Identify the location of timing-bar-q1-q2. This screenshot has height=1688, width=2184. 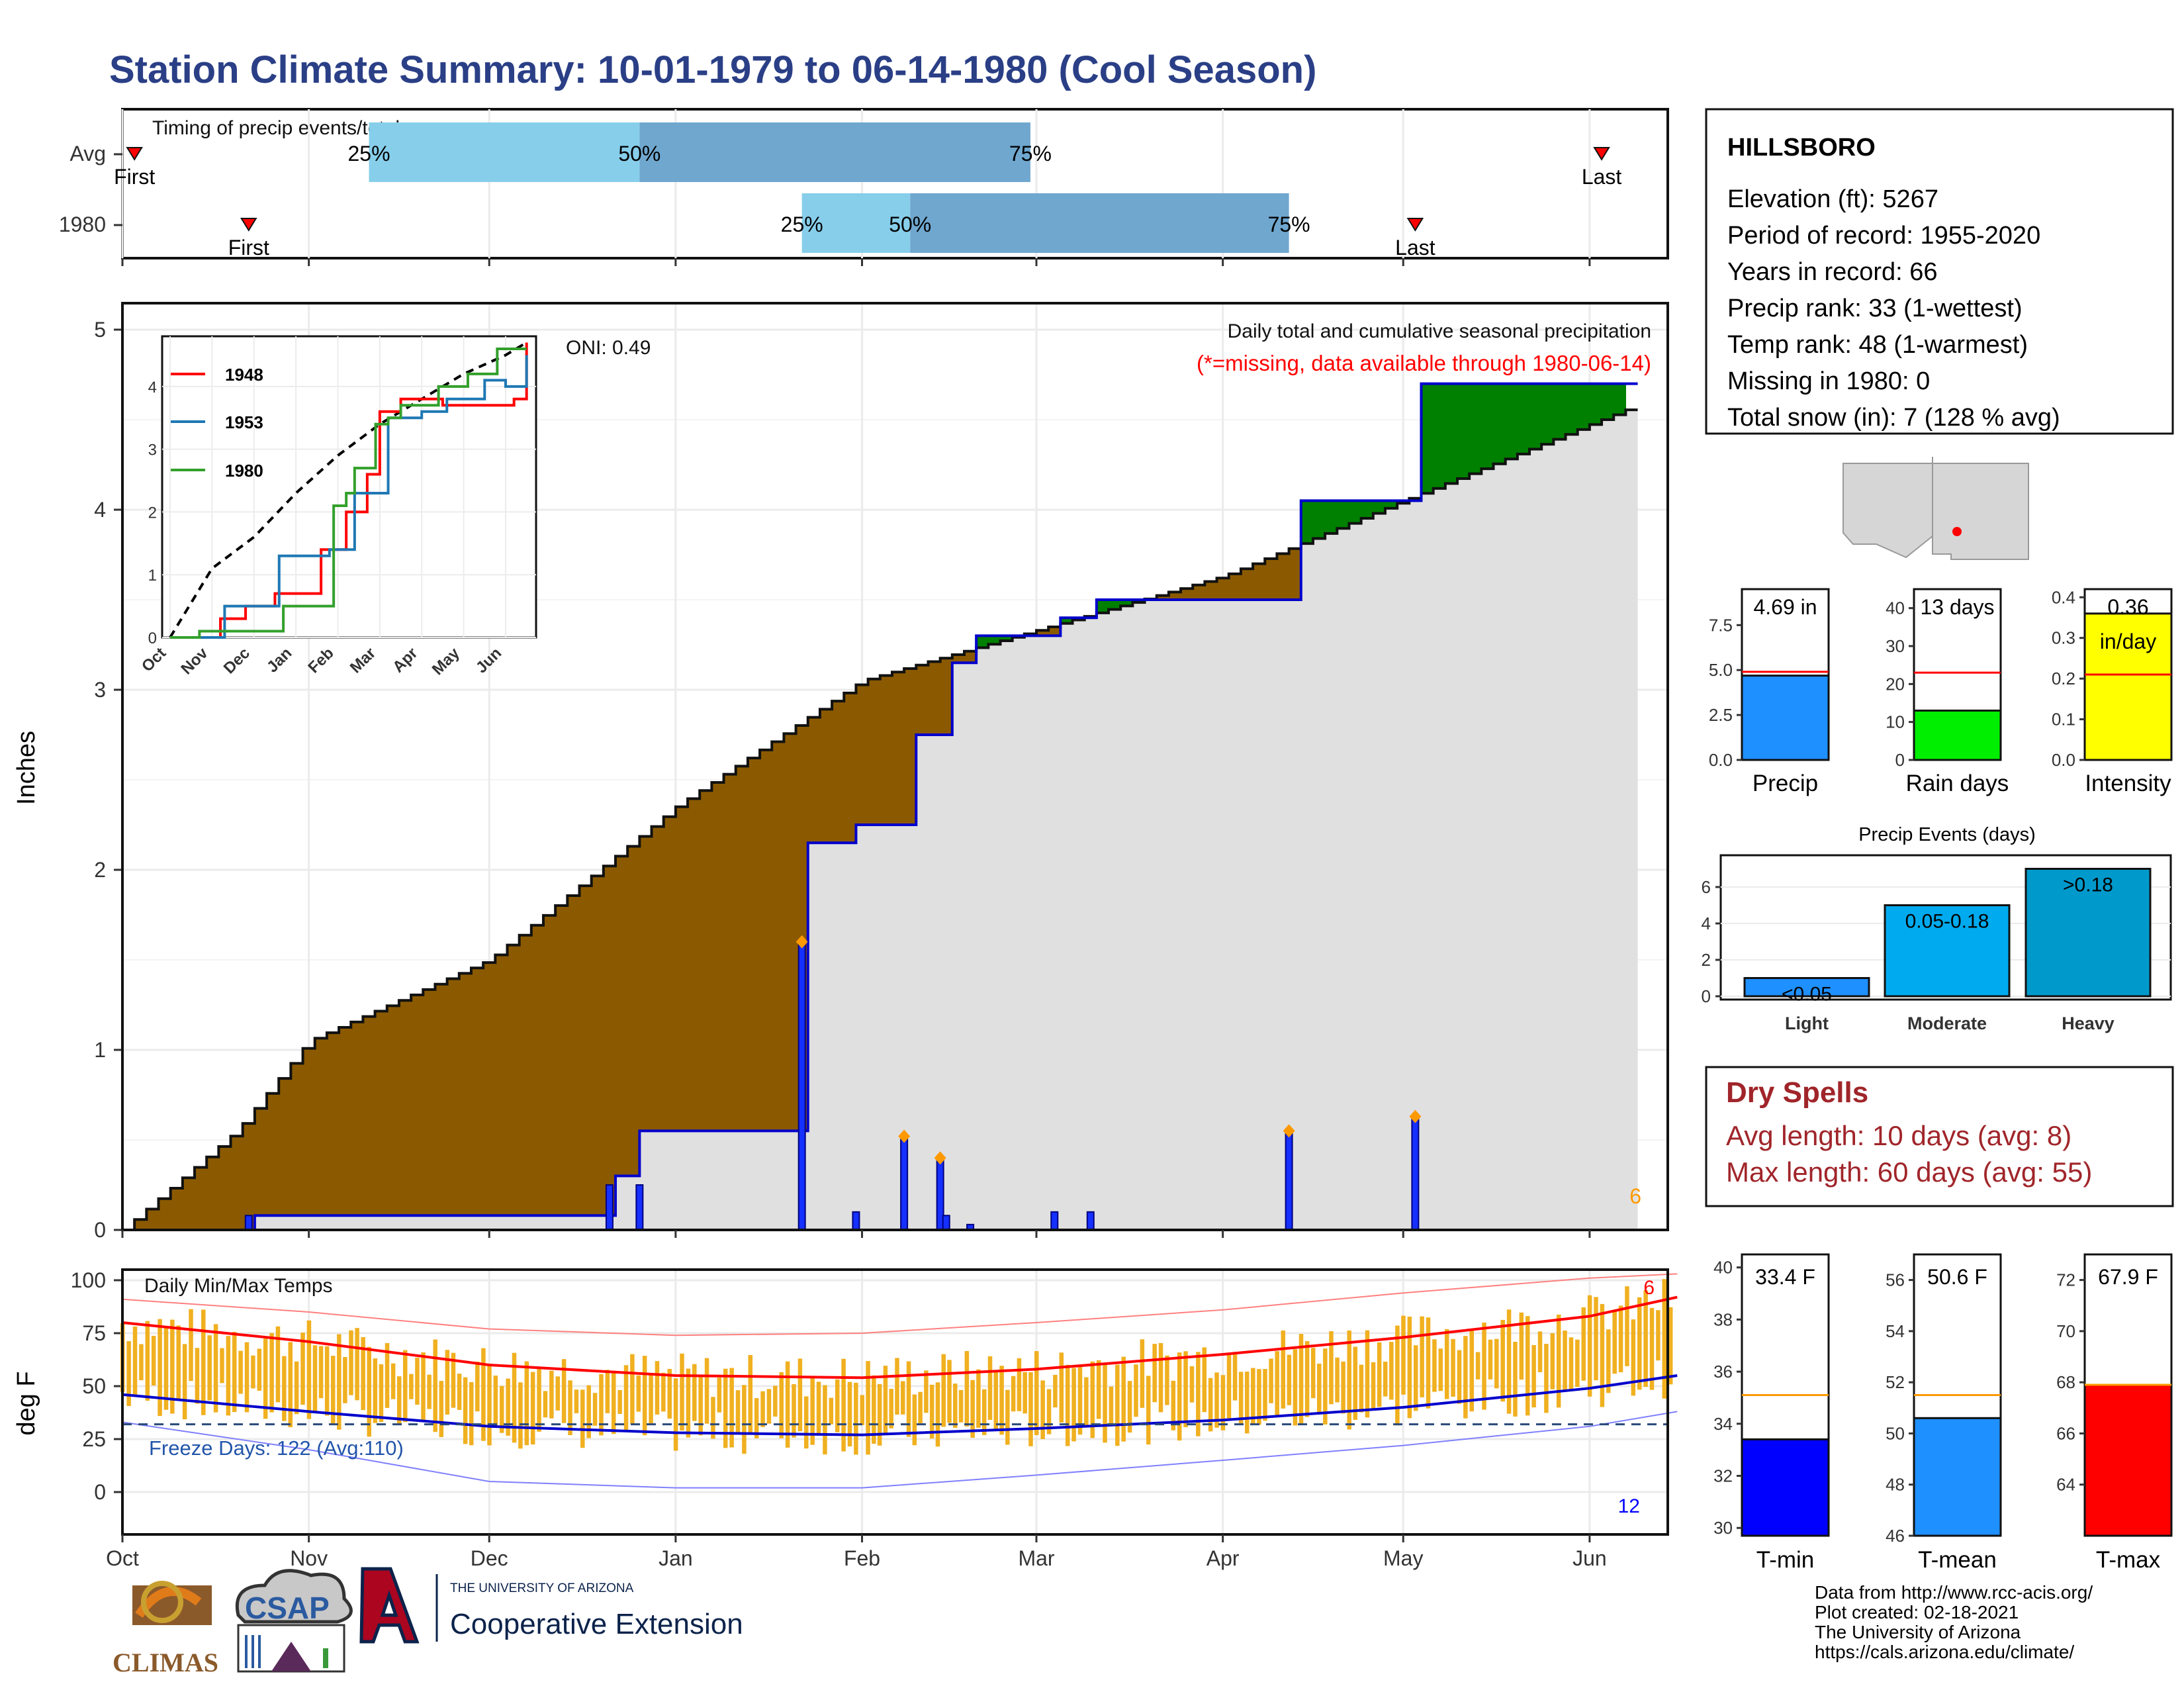
(856, 223).